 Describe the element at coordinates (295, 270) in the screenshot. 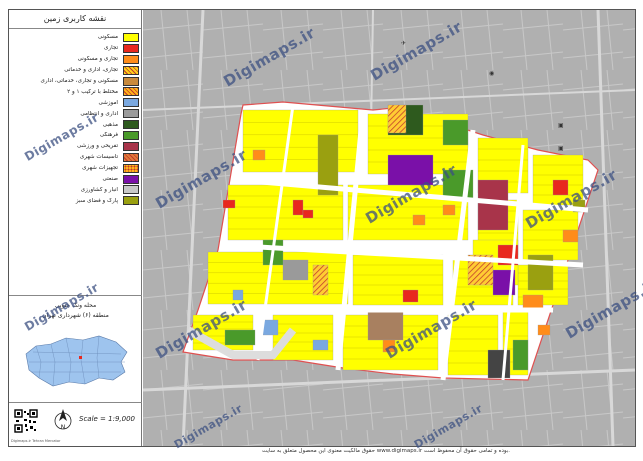

I see `admin-parcel` at that location.